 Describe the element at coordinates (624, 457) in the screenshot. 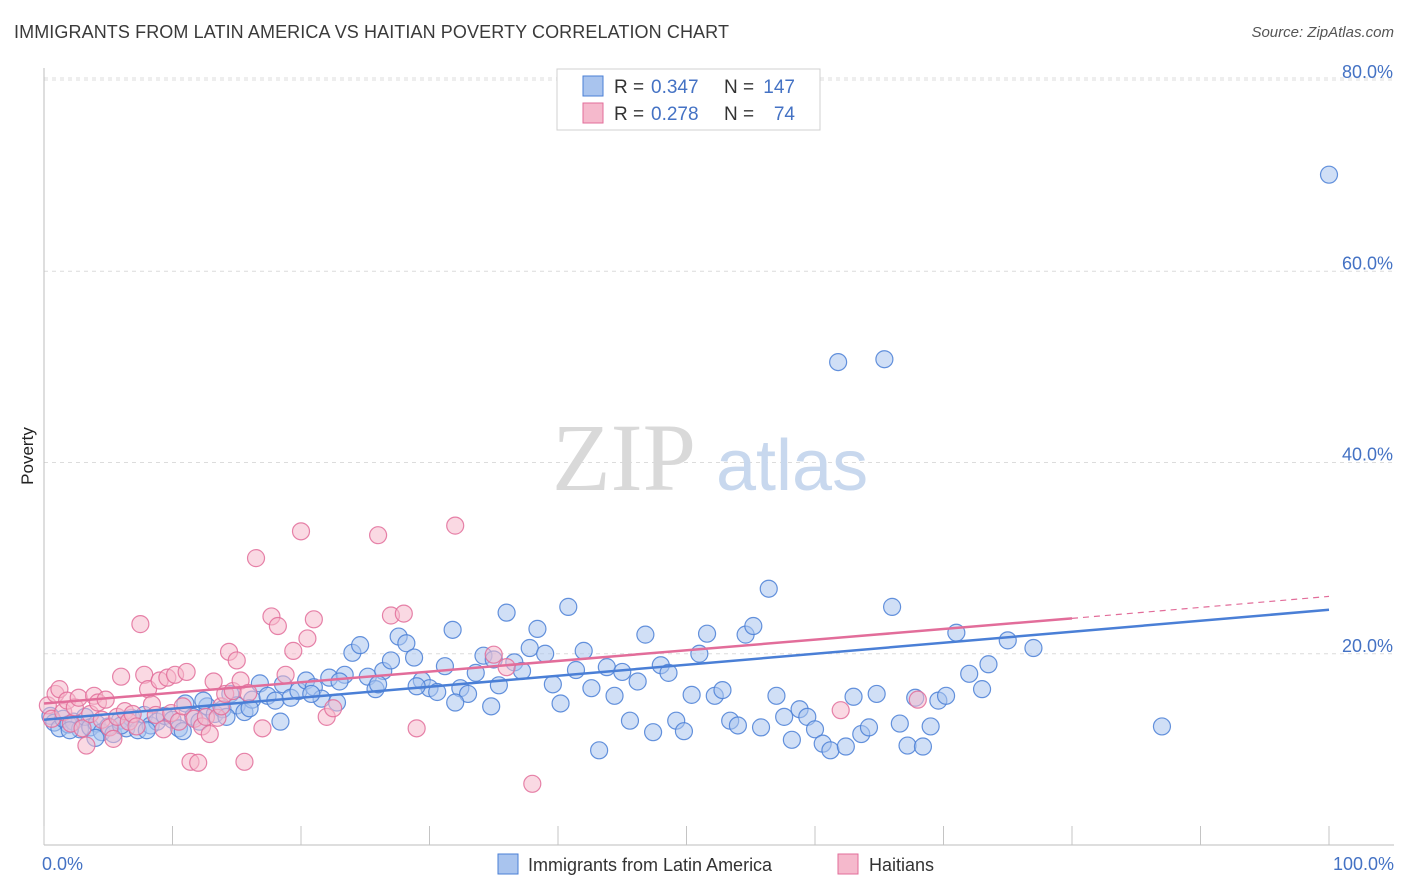

I see `watermark-zip: ZIP` at that location.